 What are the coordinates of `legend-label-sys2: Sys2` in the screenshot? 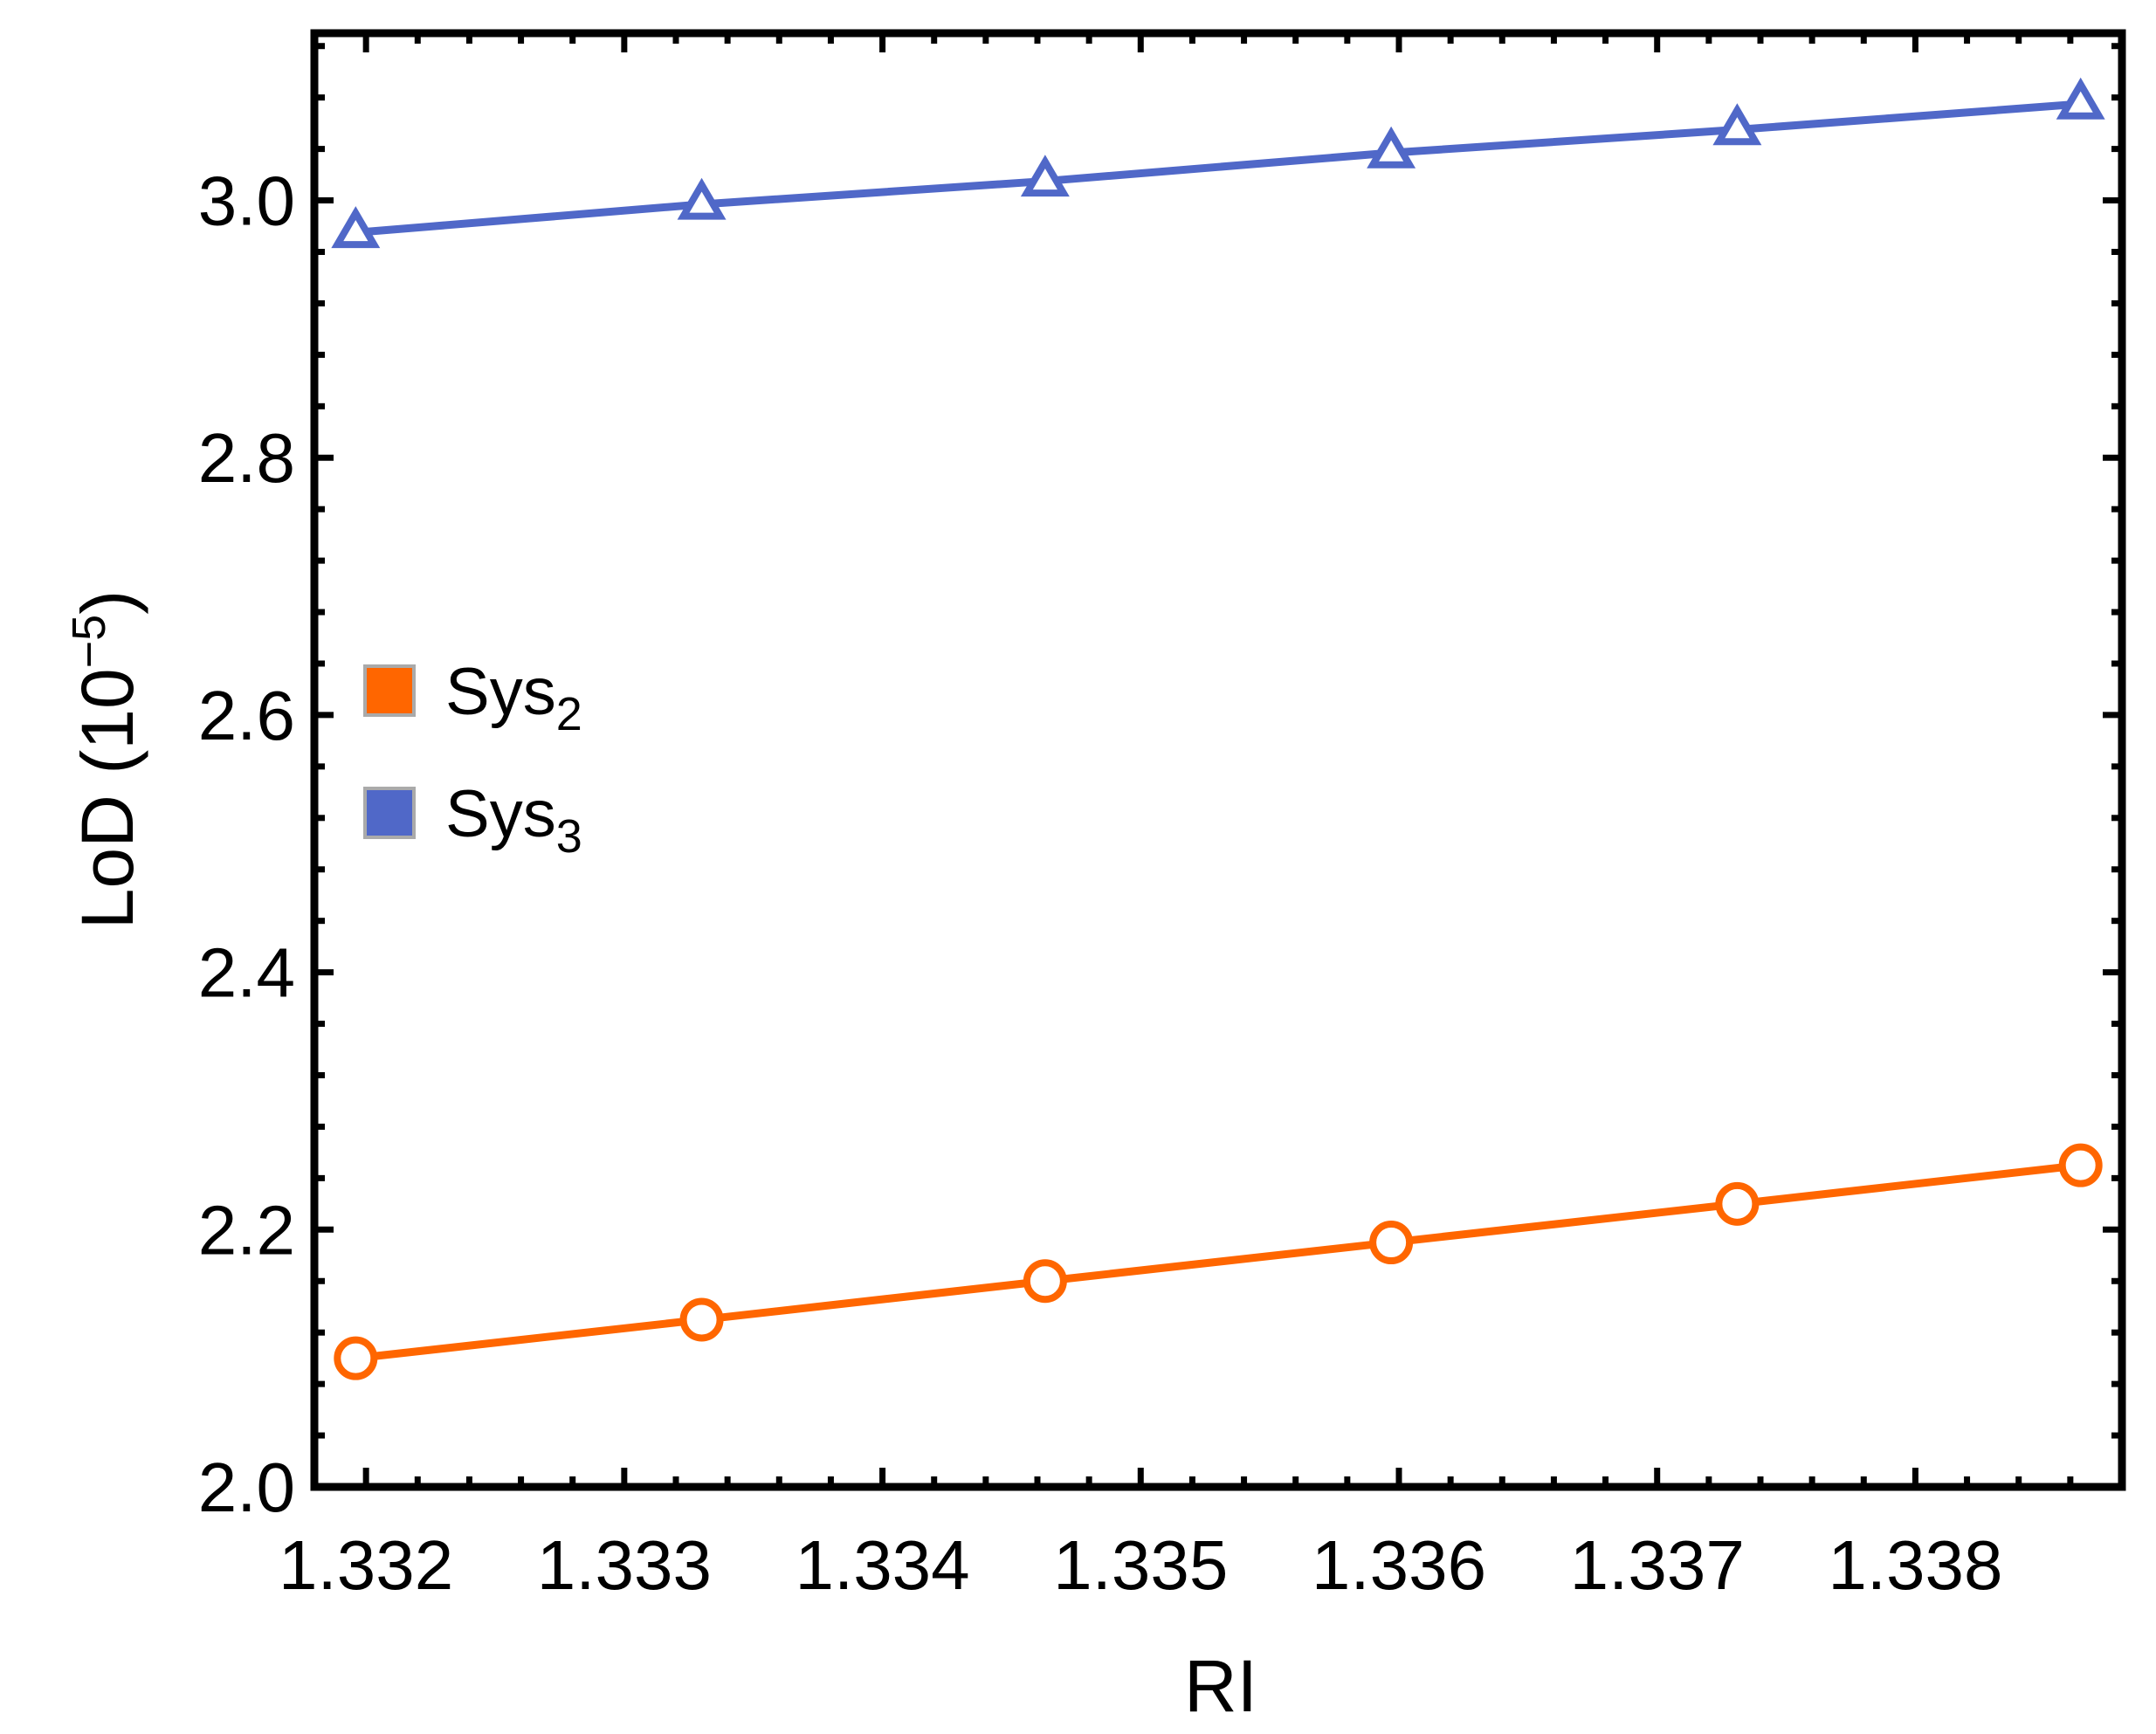 It's located at (513, 697).